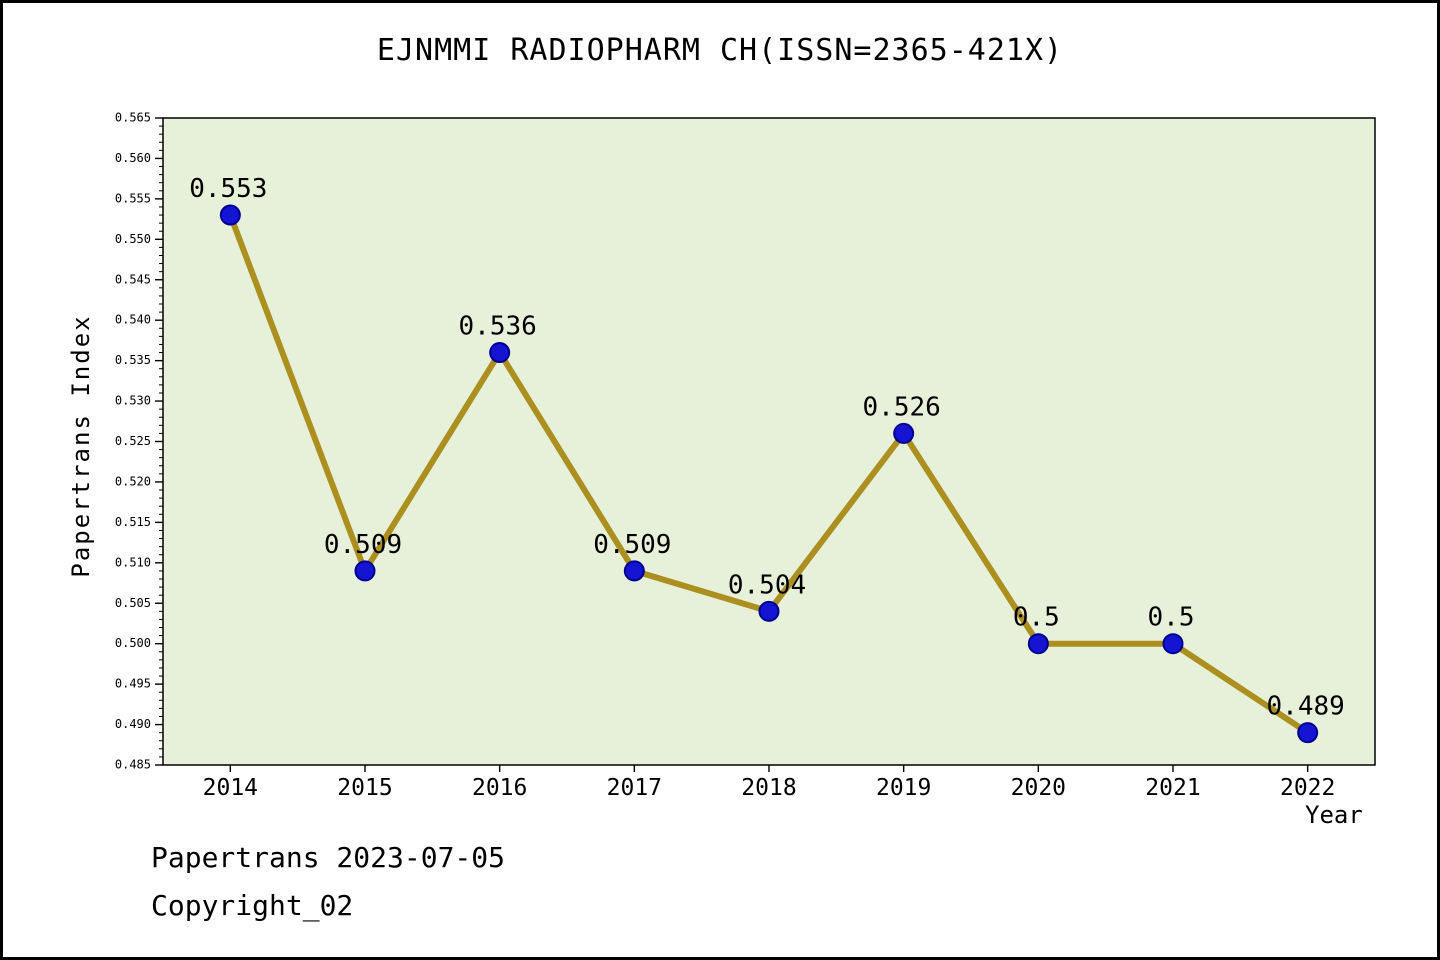 The image size is (1440, 960). I want to click on svg-text: 0.515, so click(133, 522).